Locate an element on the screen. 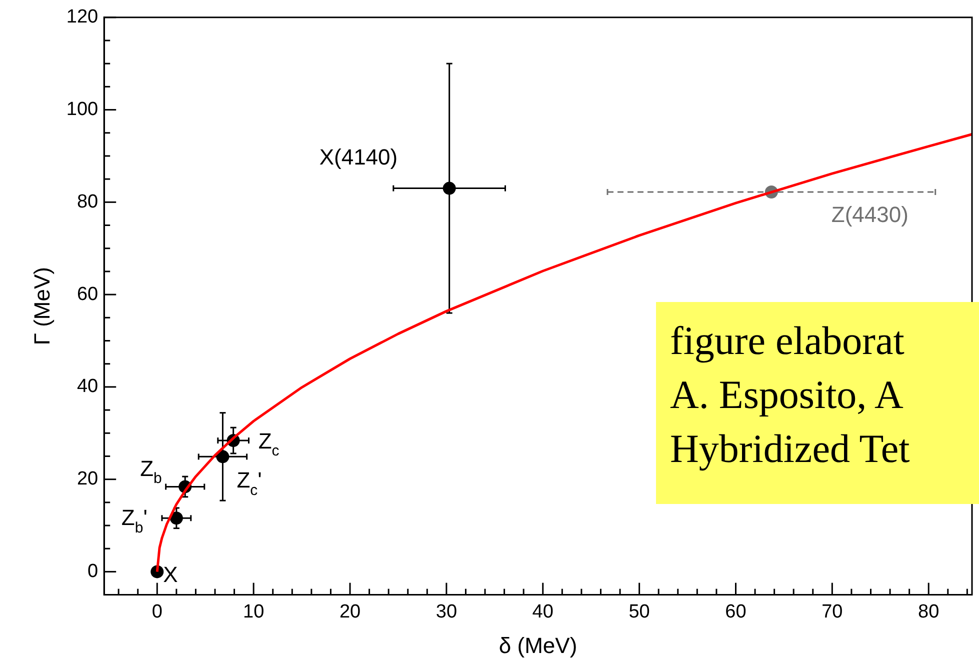 This screenshot has height=664, width=979. annotation: figure elaborat is located at coordinates (788, 341).